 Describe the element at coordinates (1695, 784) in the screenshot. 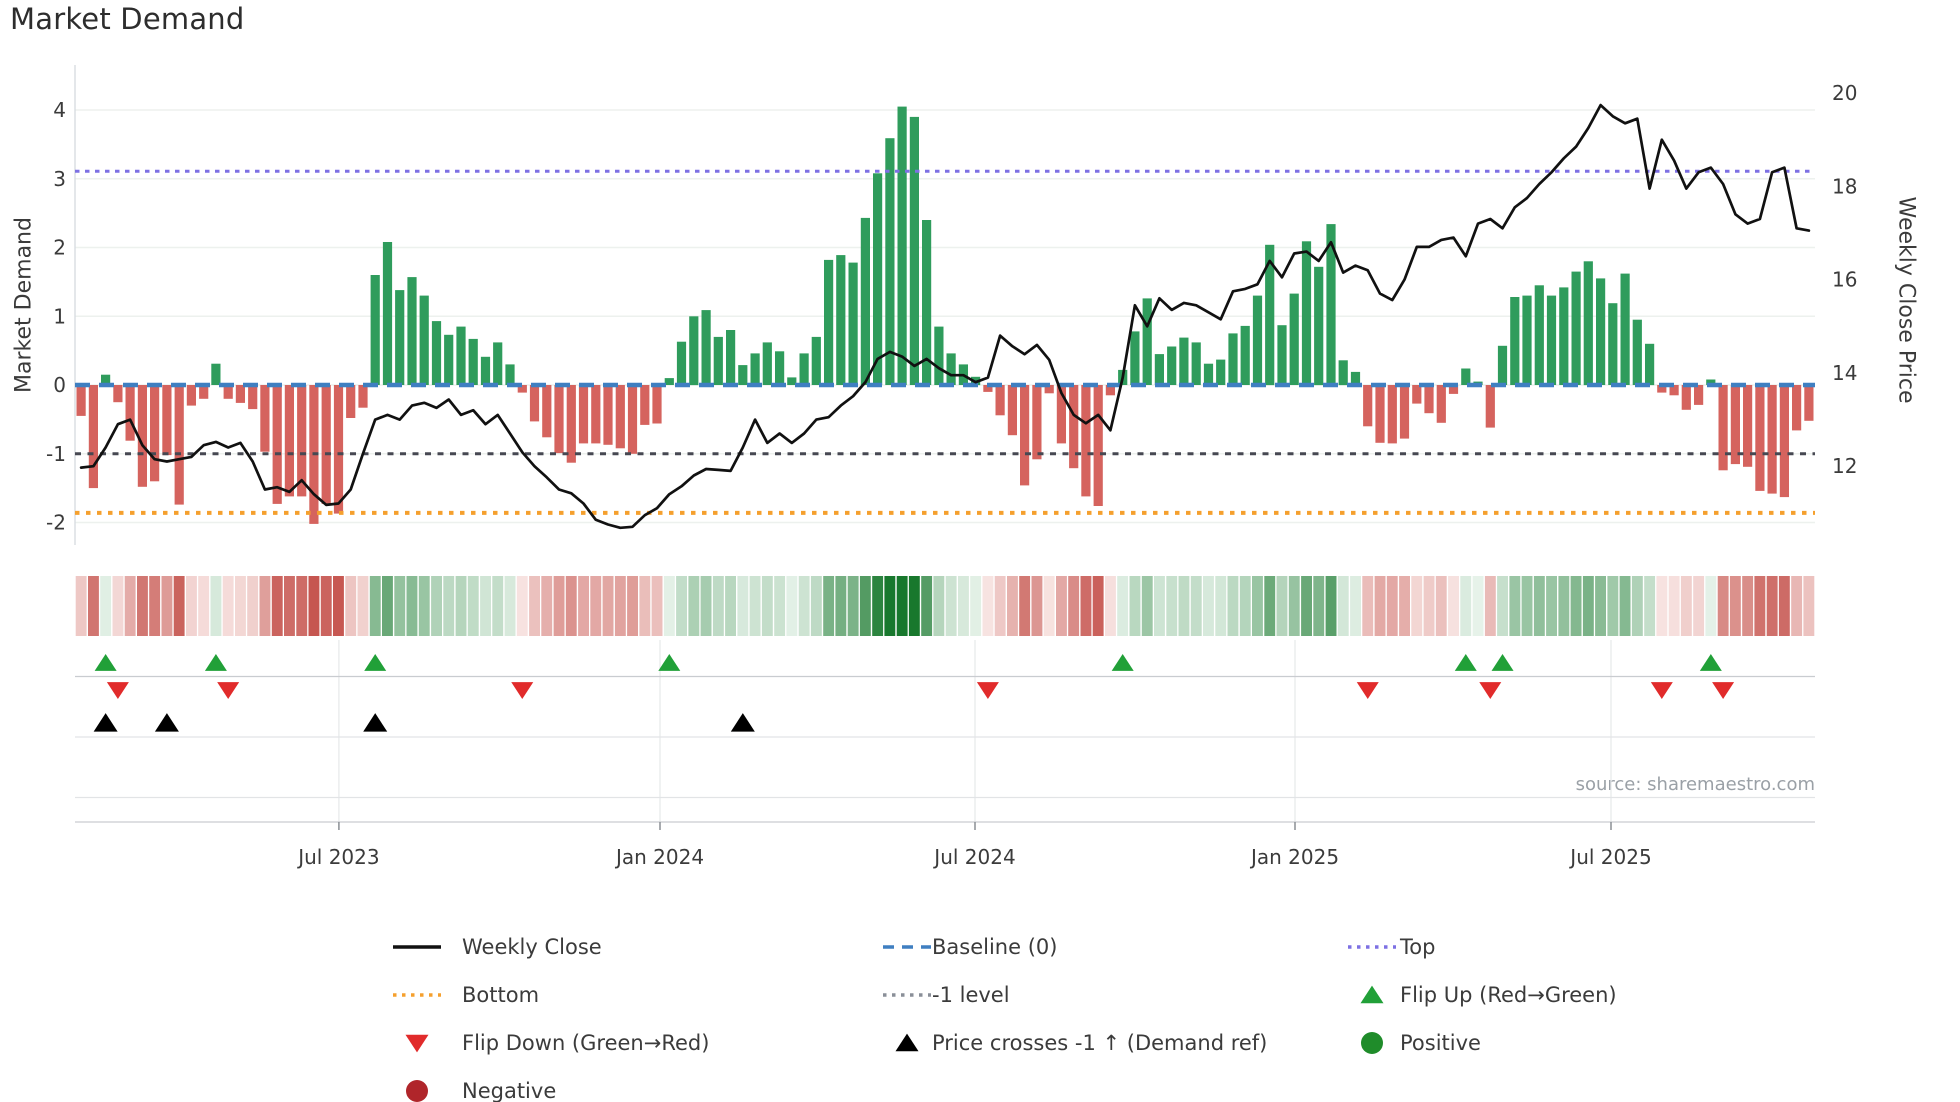

I see `source-credit: source: sharemaestro.com` at that location.